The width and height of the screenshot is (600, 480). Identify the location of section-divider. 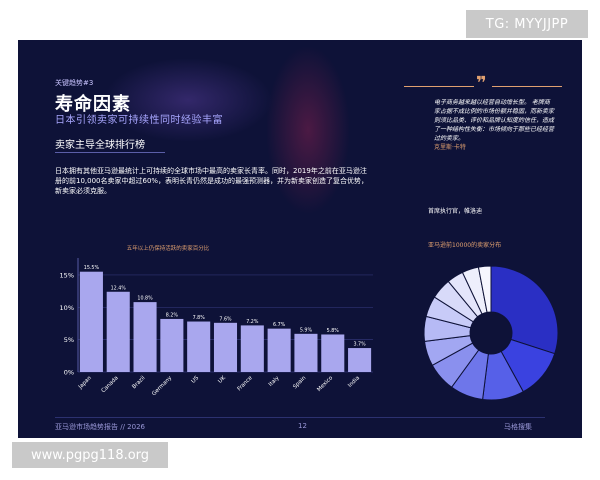
(110, 152).